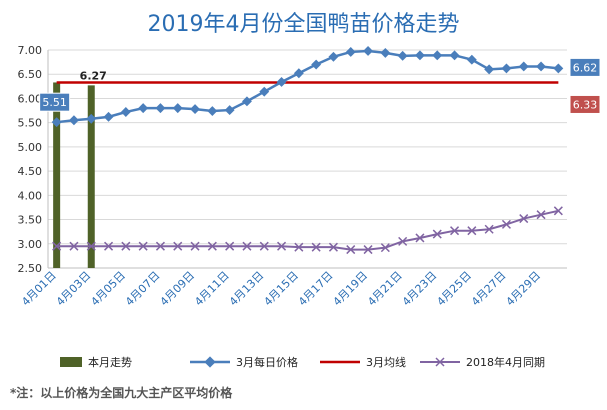 The width and height of the screenshot is (607, 410). What do you see at coordinates (210, 362) in the screenshot?
I see `legend-swatch-daily` at bounding box center [210, 362].